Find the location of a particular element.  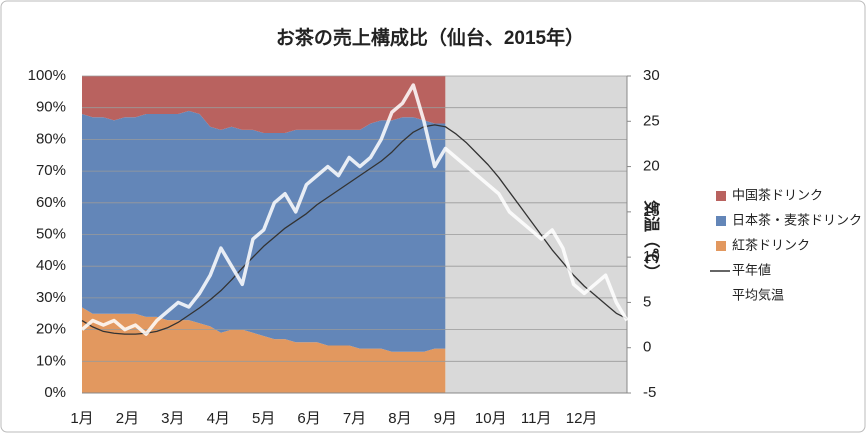

y-tick-label: 40% is located at coordinates (51, 265).